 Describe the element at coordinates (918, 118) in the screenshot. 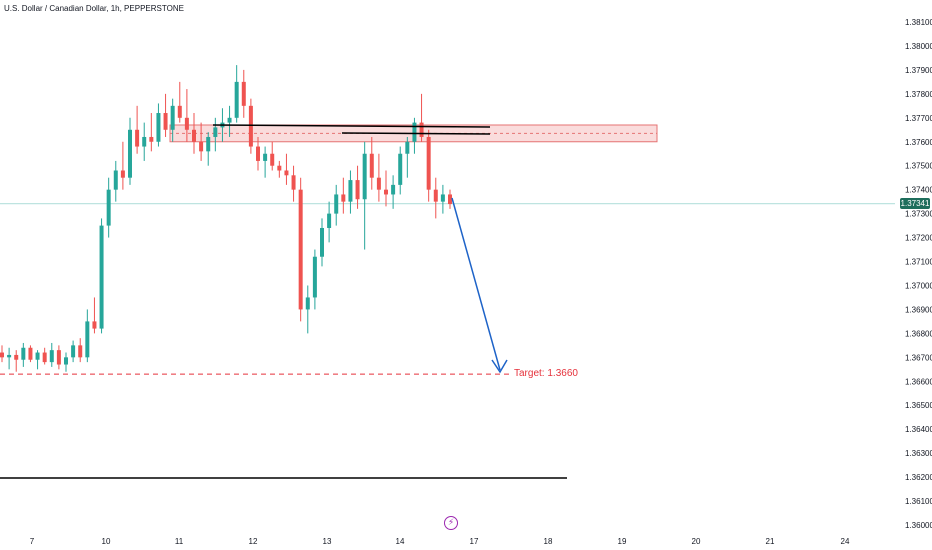

I see `y-tick-label: 1.37700` at that location.